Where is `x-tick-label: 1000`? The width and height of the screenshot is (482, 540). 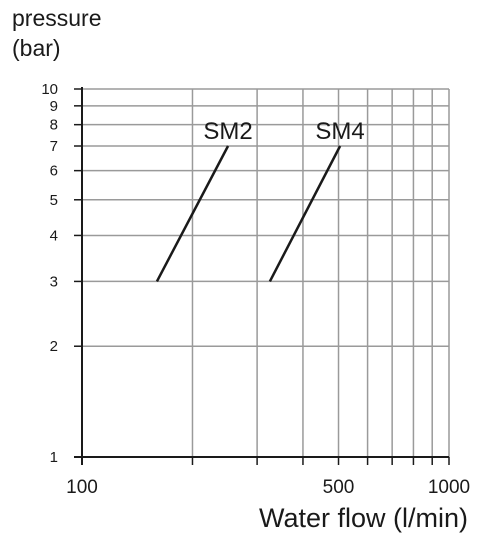 x-tick-label: 1000 is located at coordinates (449, 487).